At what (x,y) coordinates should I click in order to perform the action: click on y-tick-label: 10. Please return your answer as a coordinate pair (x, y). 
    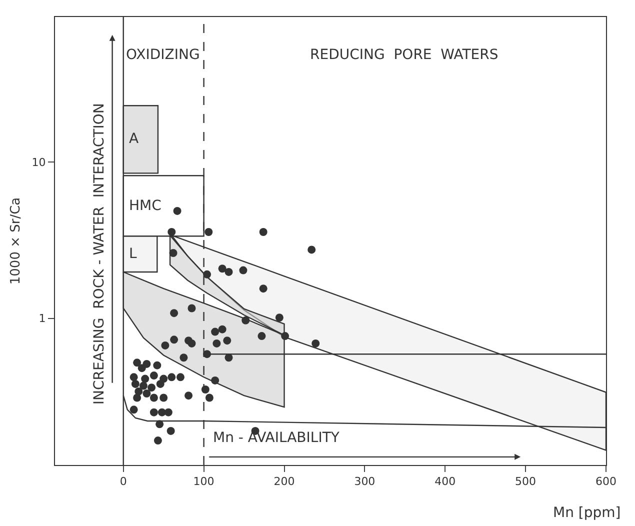
    Looking at the image, I should click on (39, 162).